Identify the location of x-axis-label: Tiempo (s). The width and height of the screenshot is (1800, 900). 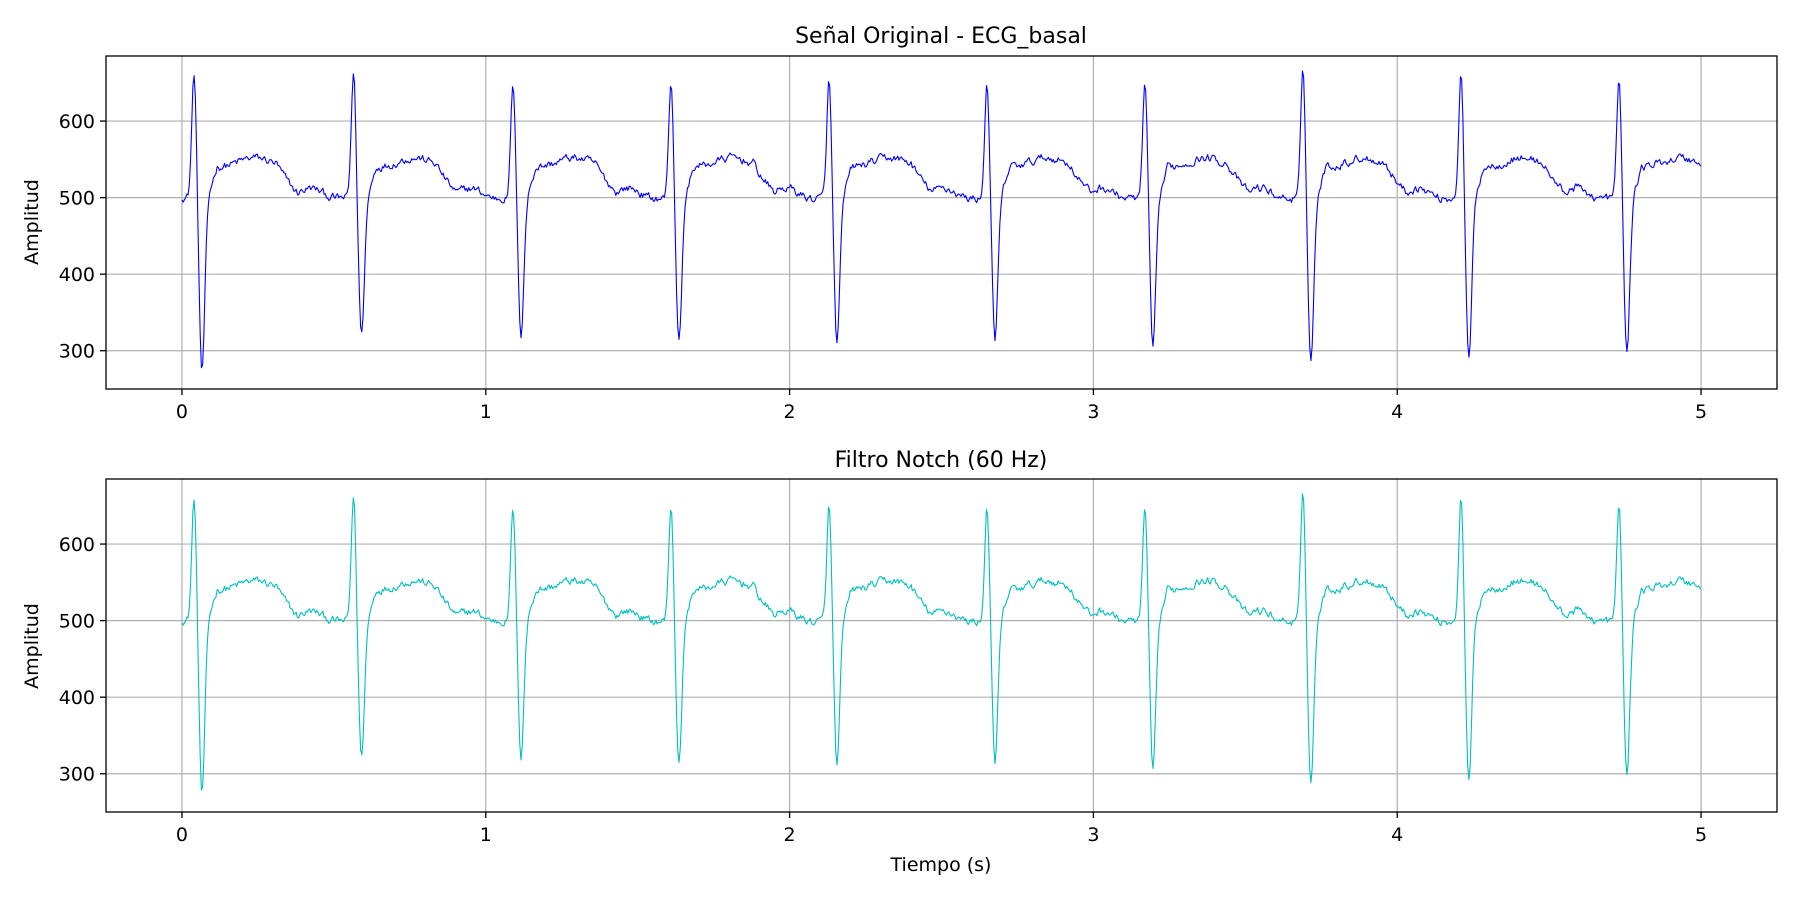
(941, 865).